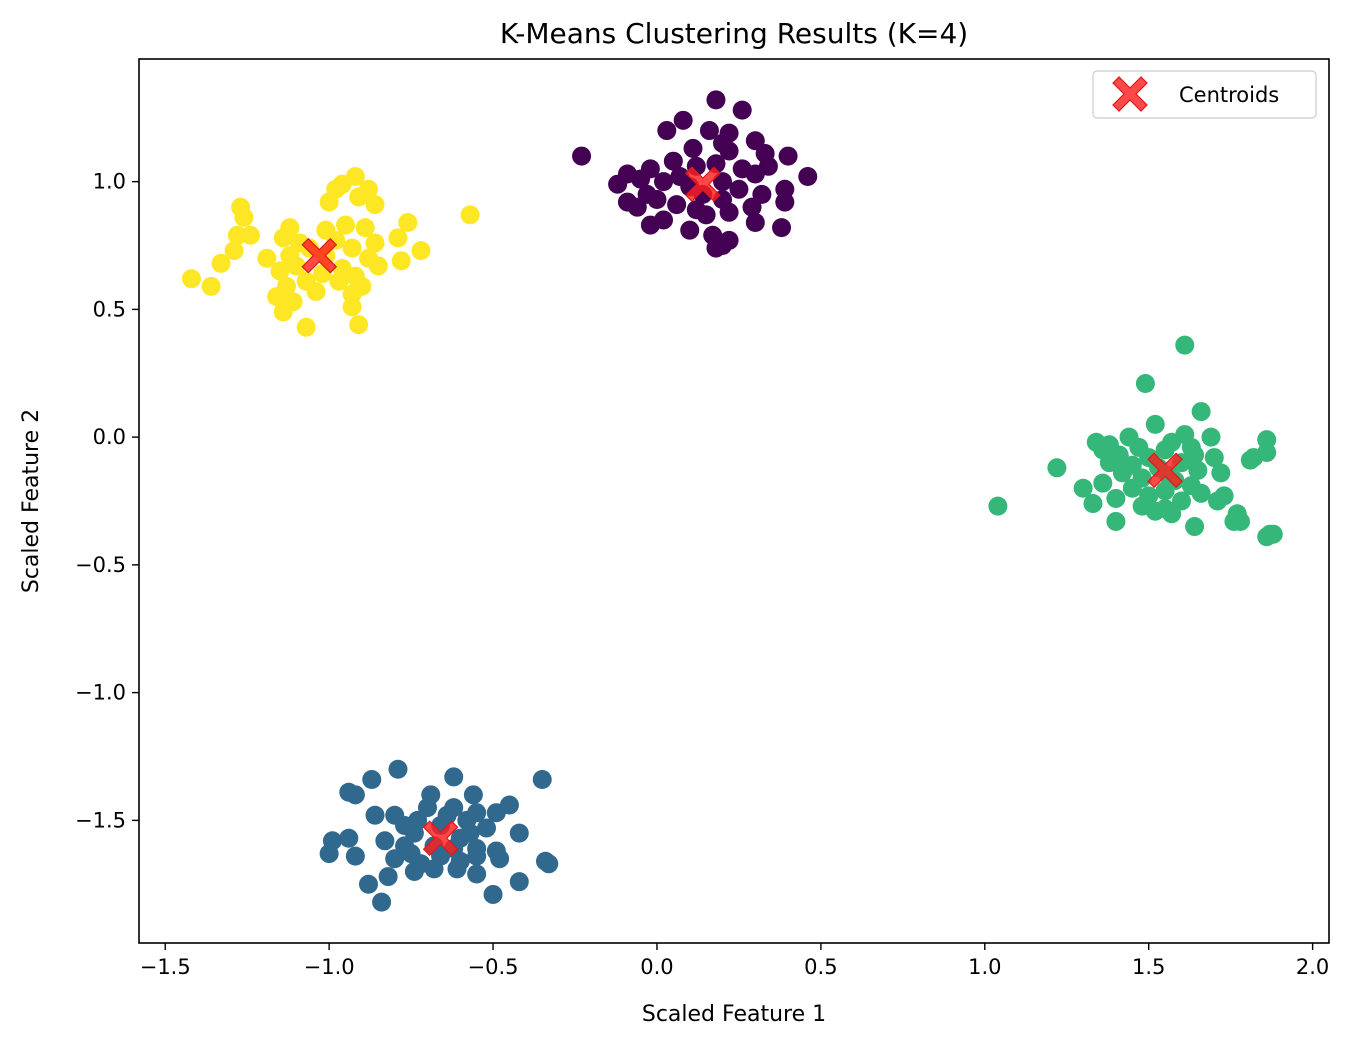 The image size is (1353, 1046). Describe the element at coordinates (734, 33) in the screenshot. I see `chart-title: K-Means Clustering Results (K=4)` at that location.